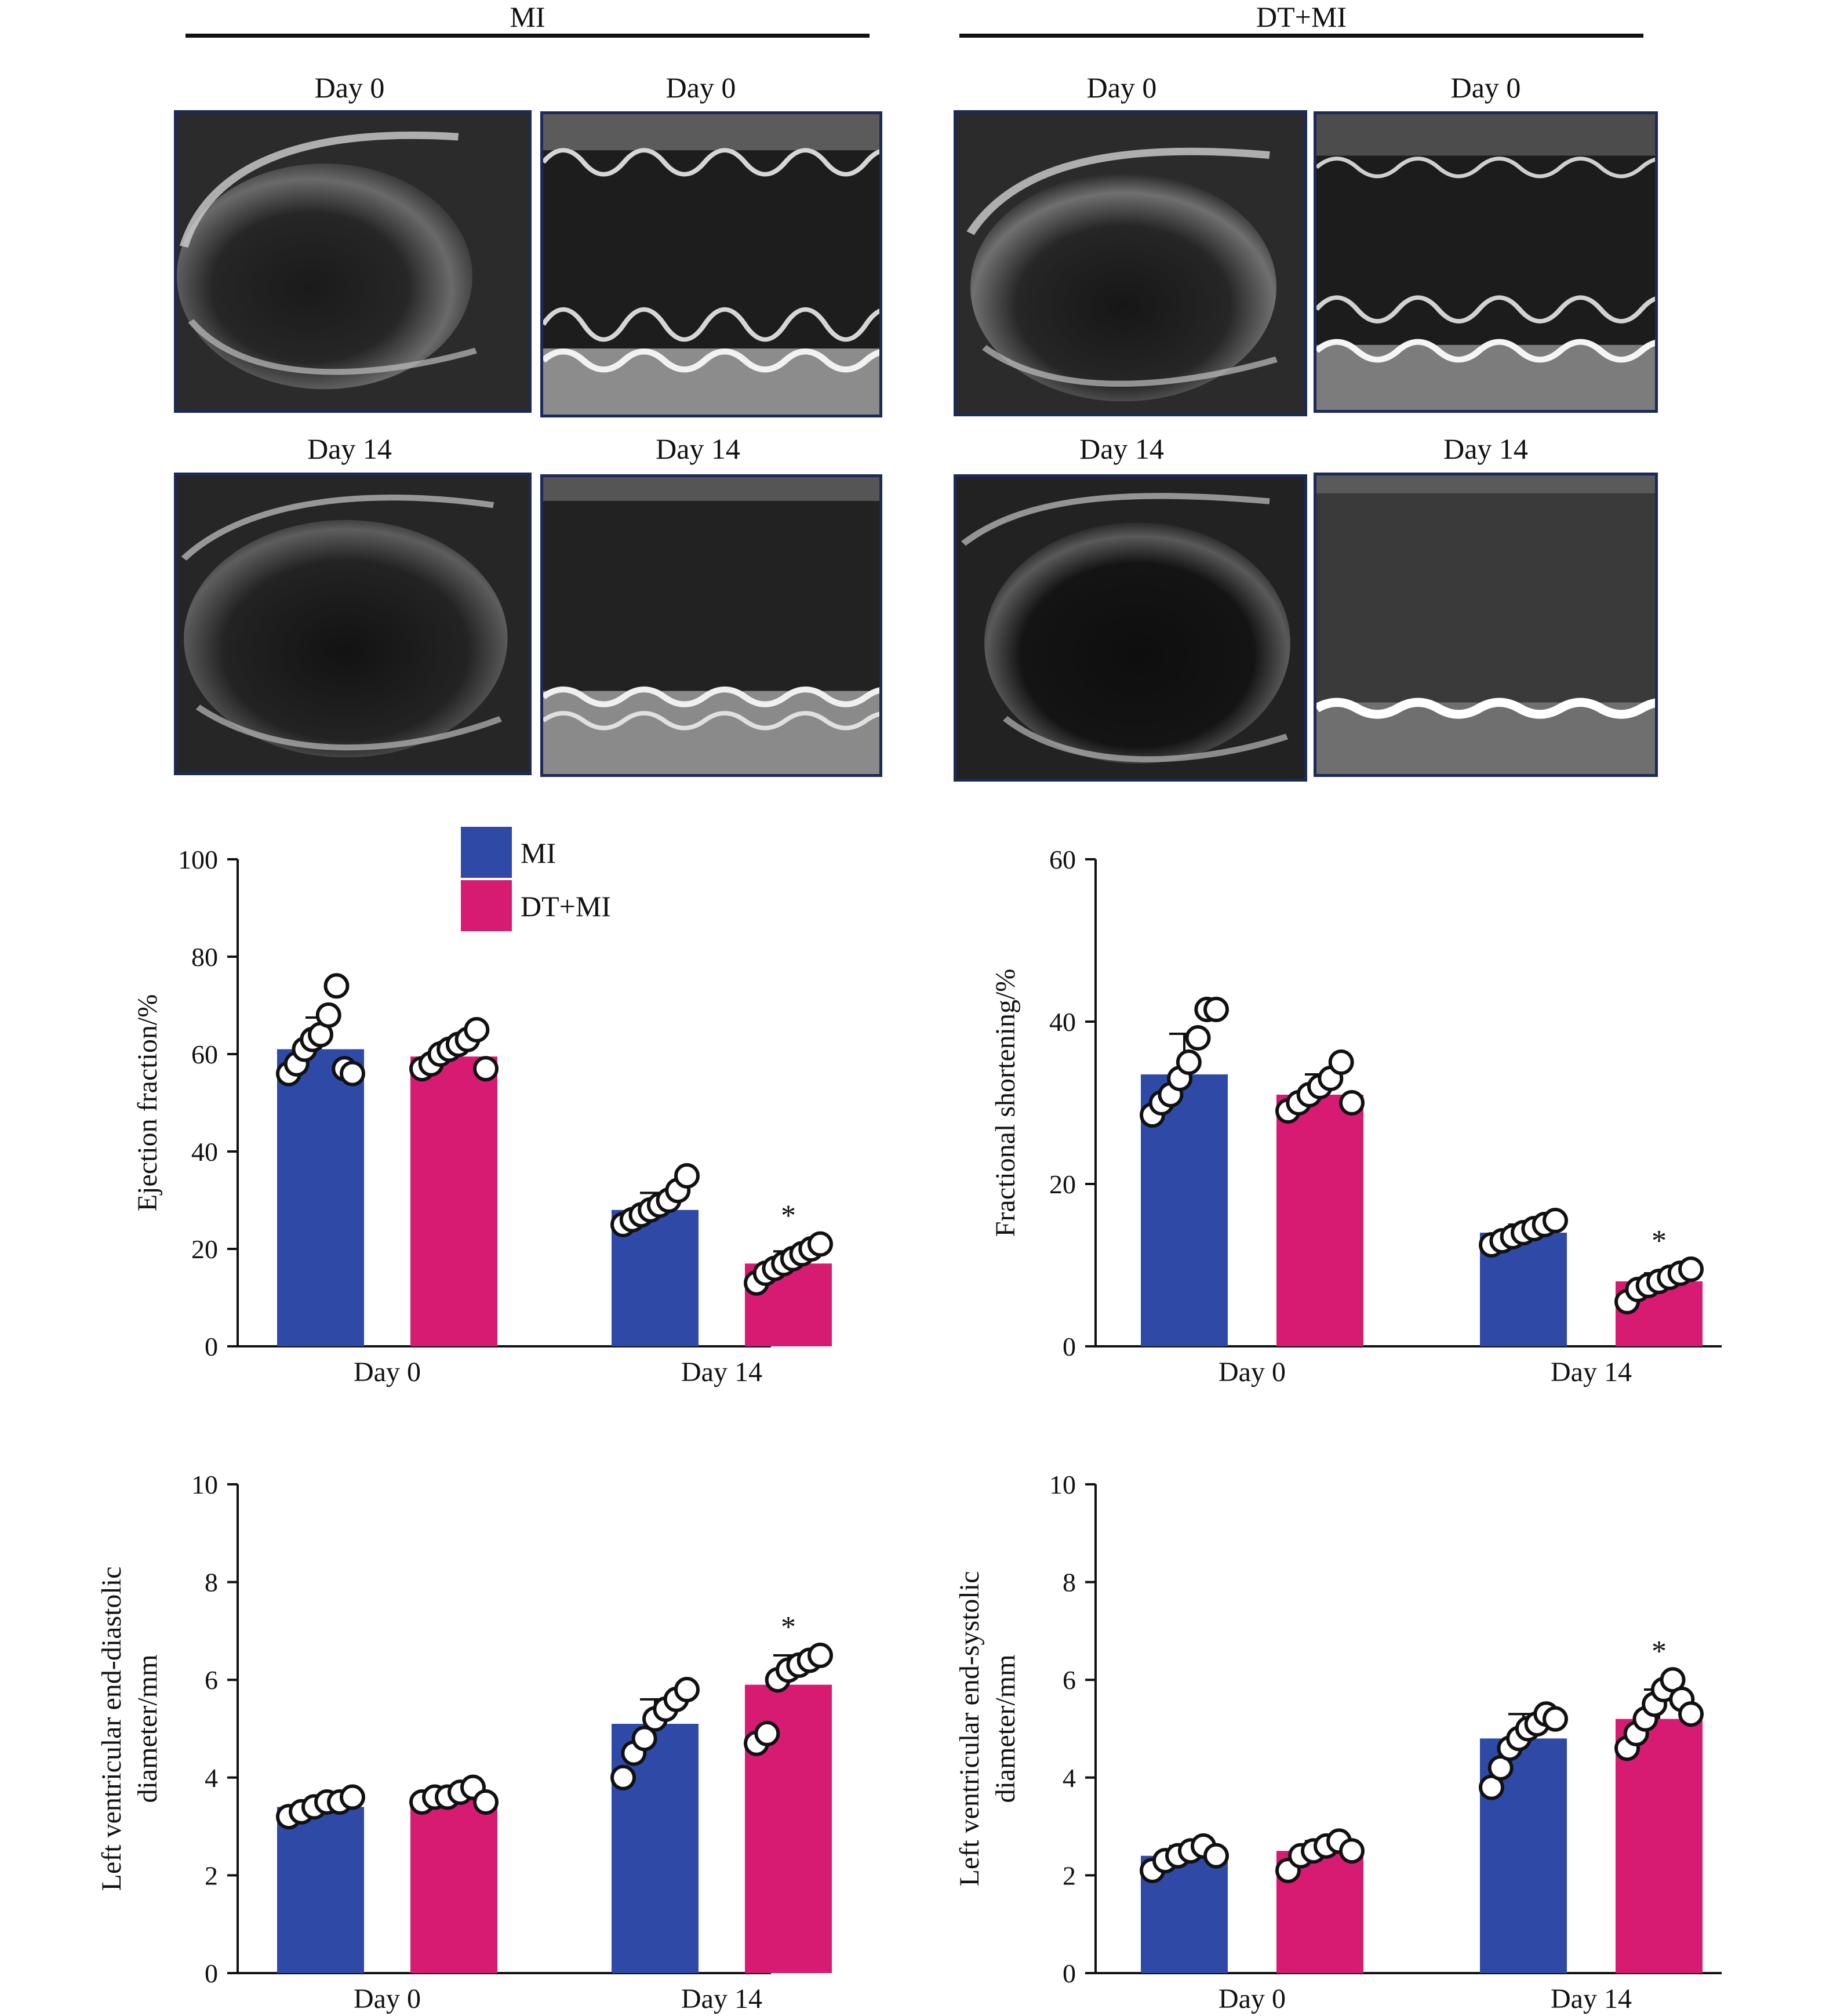 The image size is (1826, 2016). What do you see at coordinates (353, 624) in the screenshot?
I see `echo-bmode-mi-day14` at bounding box center [353, 624].